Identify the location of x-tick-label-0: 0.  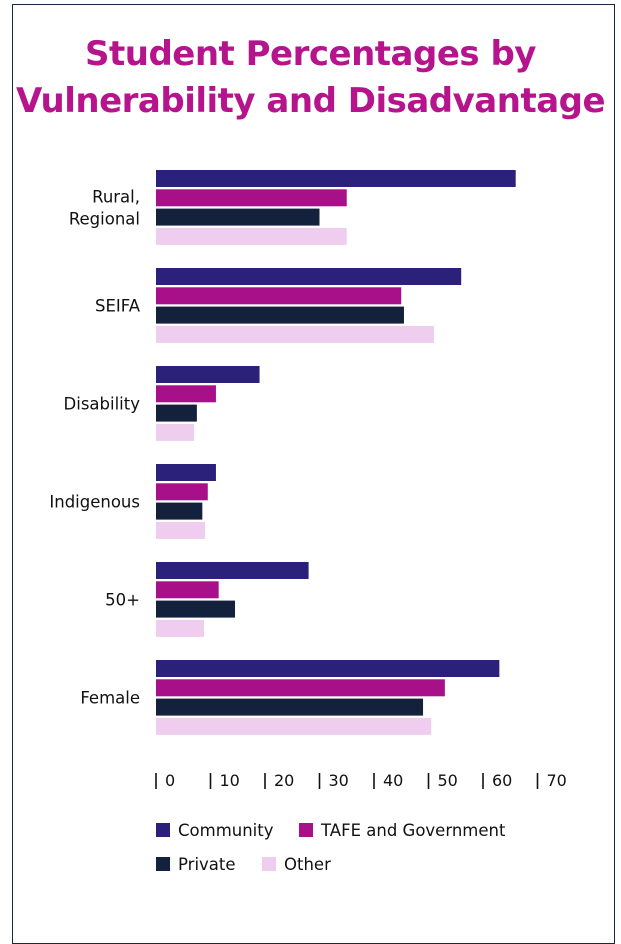
(170, 780).